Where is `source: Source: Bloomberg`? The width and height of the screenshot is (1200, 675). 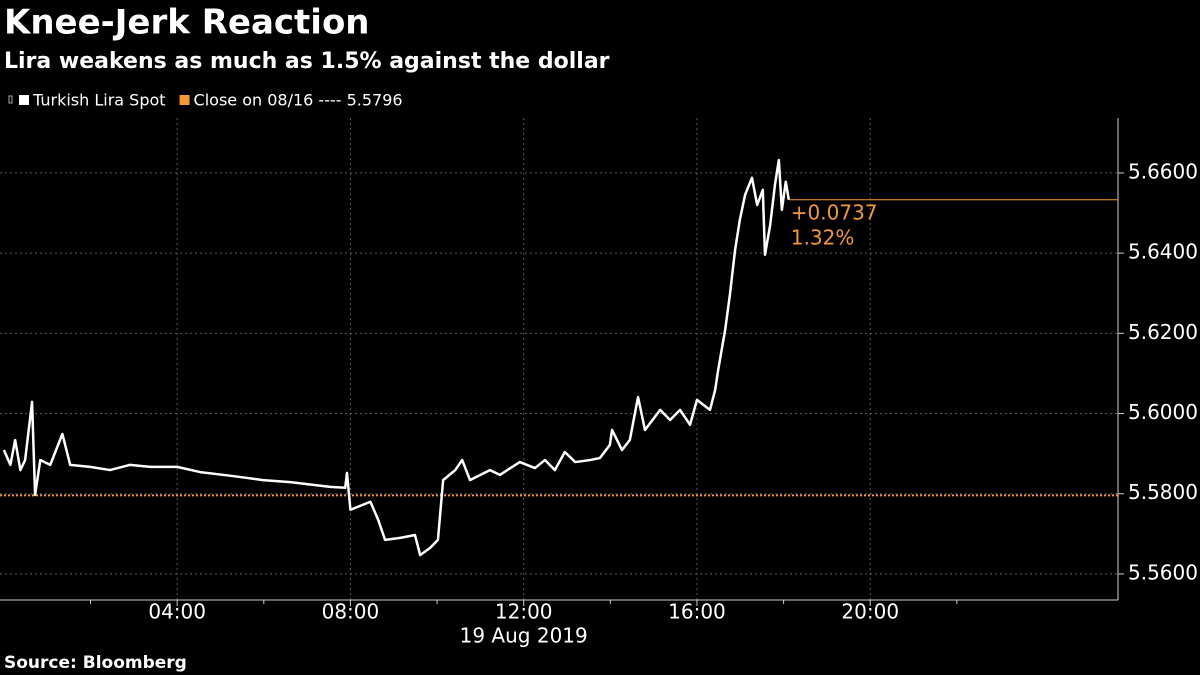 source: Source: Bloomberg is located at coordinates (95, 663).